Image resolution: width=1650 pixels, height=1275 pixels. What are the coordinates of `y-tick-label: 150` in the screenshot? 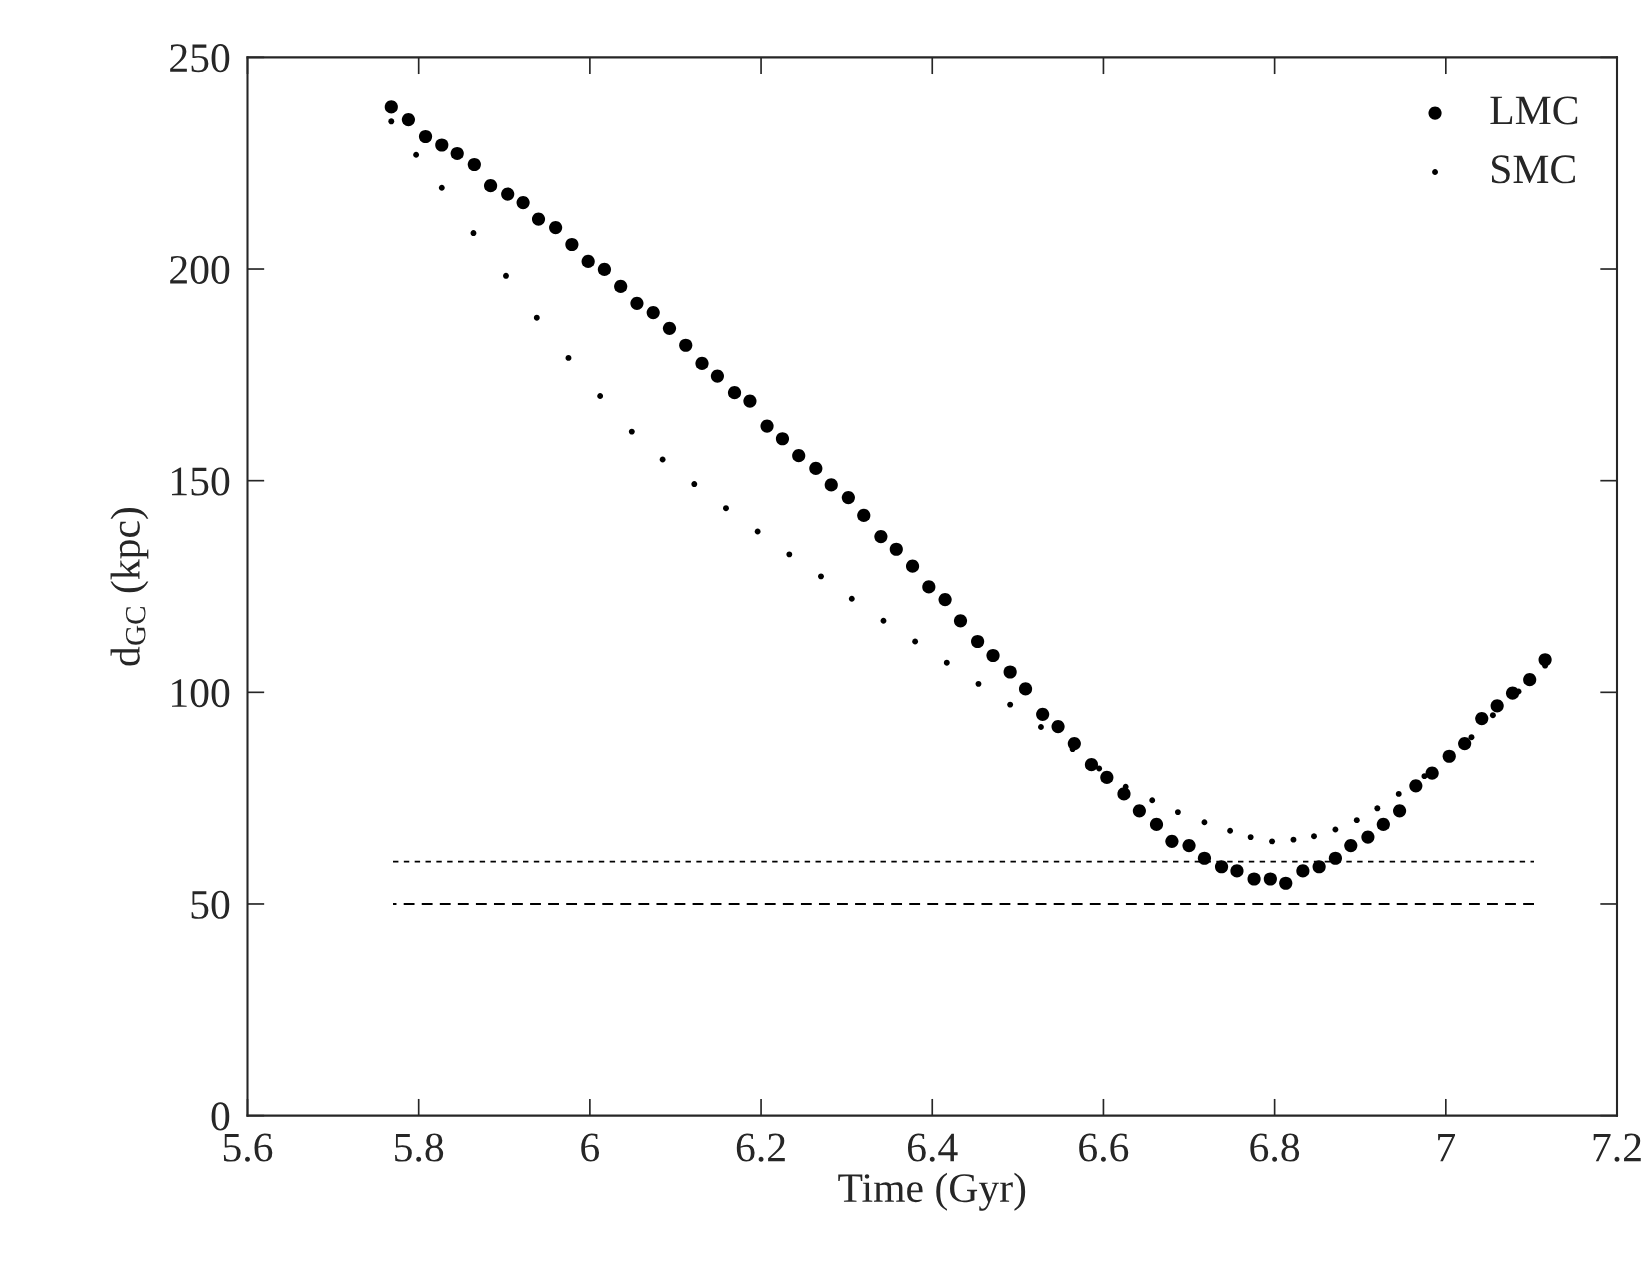 It's located at (201, 481).